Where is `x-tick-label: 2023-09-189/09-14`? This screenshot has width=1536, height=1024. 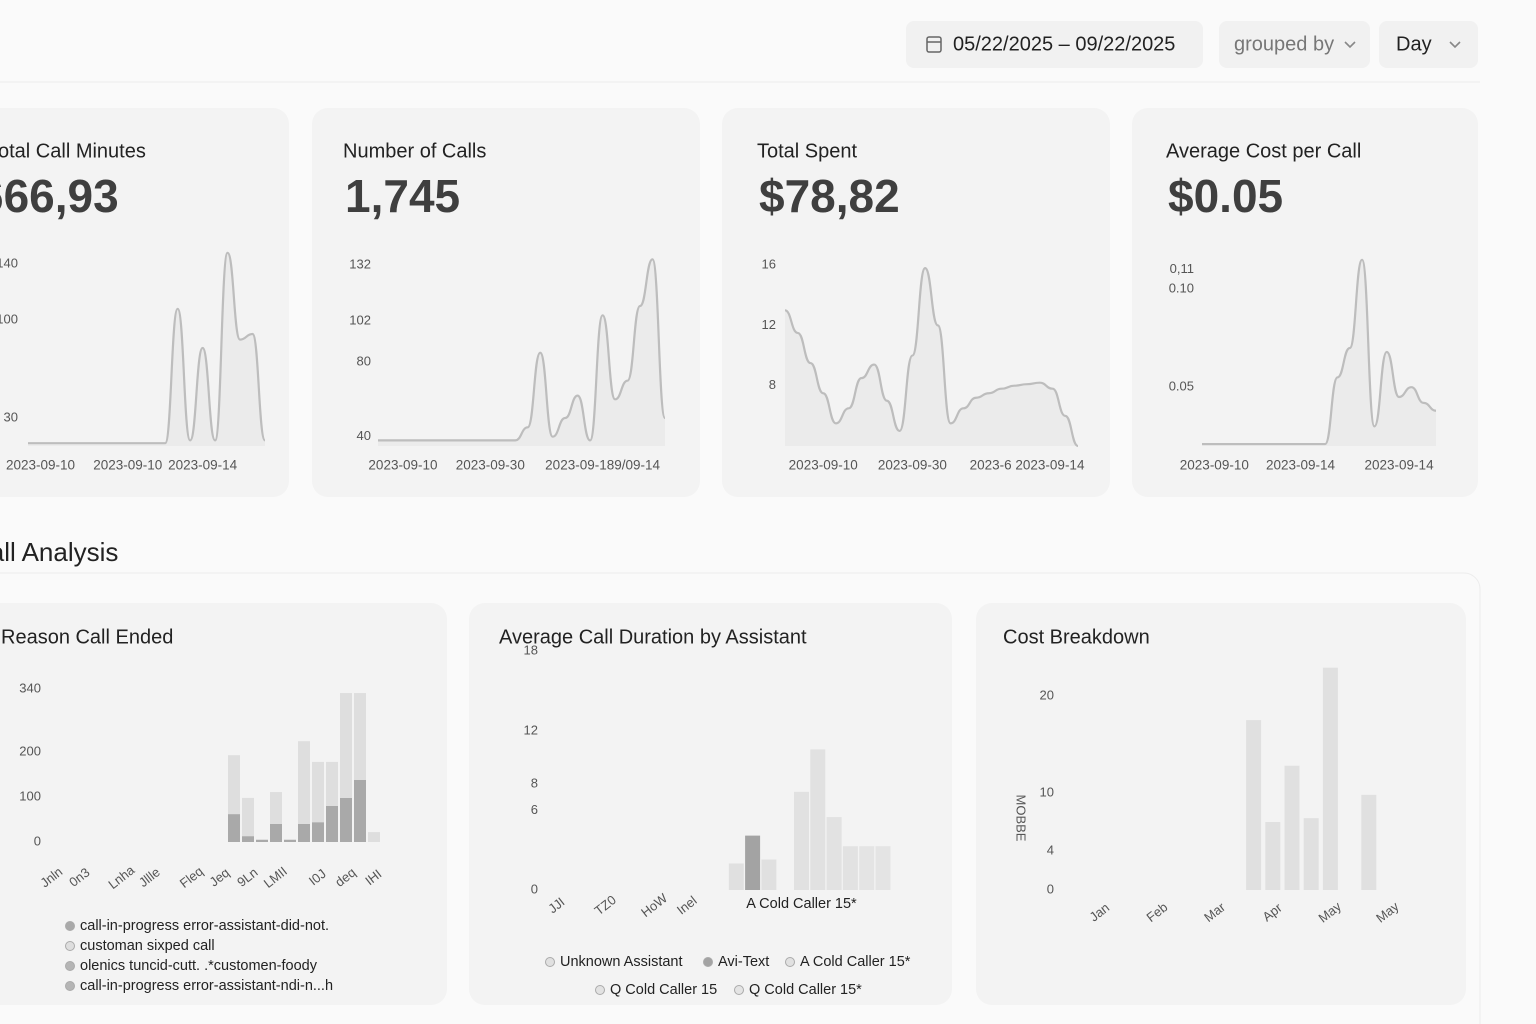
x-tick-label: 2023-09-189/09-14 is located at coordinates (602, 465).